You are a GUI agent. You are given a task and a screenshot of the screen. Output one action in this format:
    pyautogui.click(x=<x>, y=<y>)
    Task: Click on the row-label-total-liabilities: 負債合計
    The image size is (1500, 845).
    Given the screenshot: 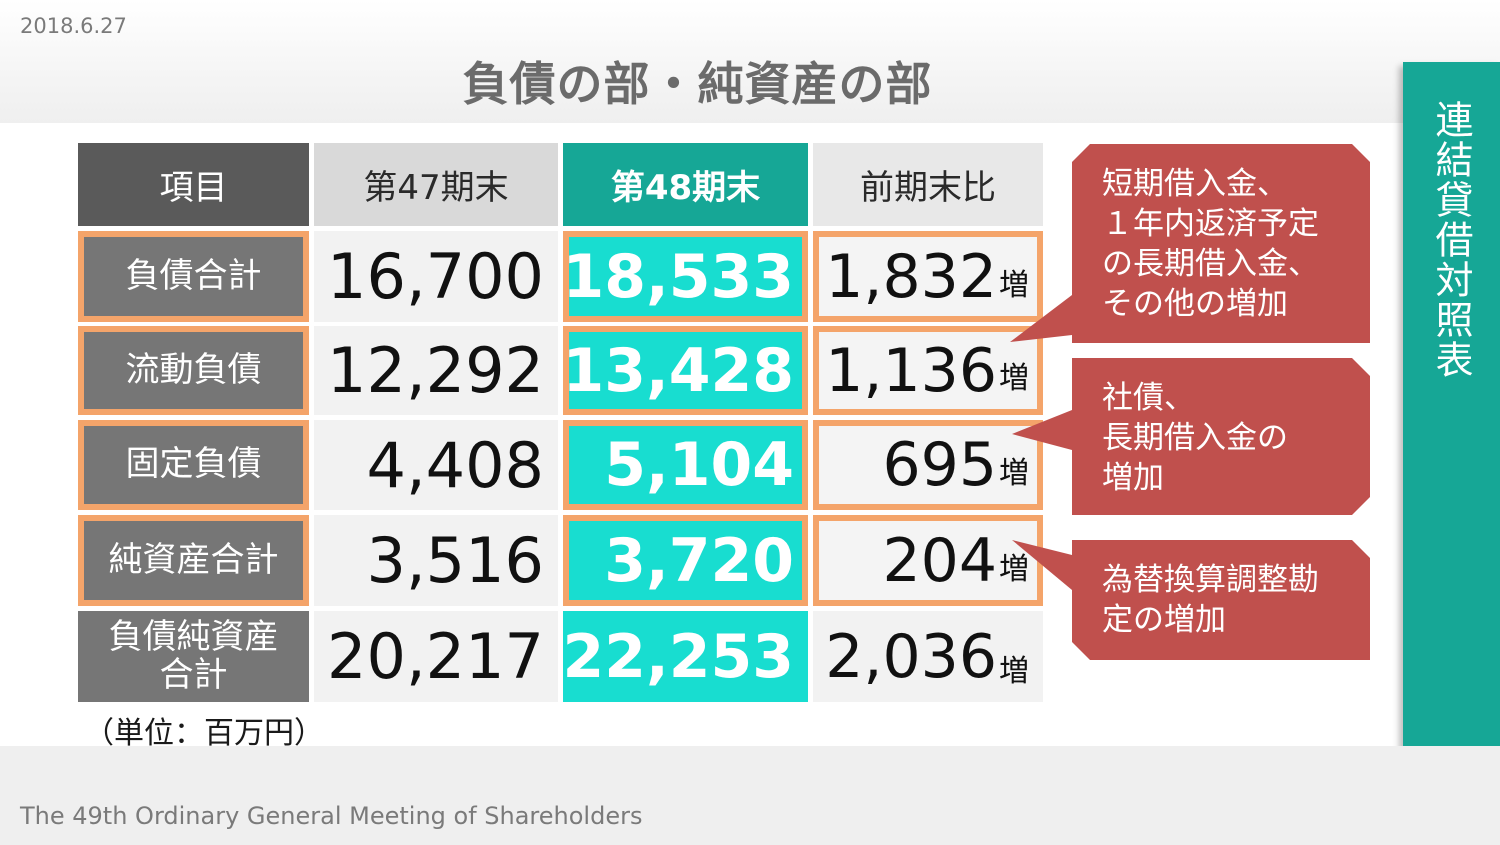 What is the action you would take?
    pyautogui.click(x=193, y=276)
    